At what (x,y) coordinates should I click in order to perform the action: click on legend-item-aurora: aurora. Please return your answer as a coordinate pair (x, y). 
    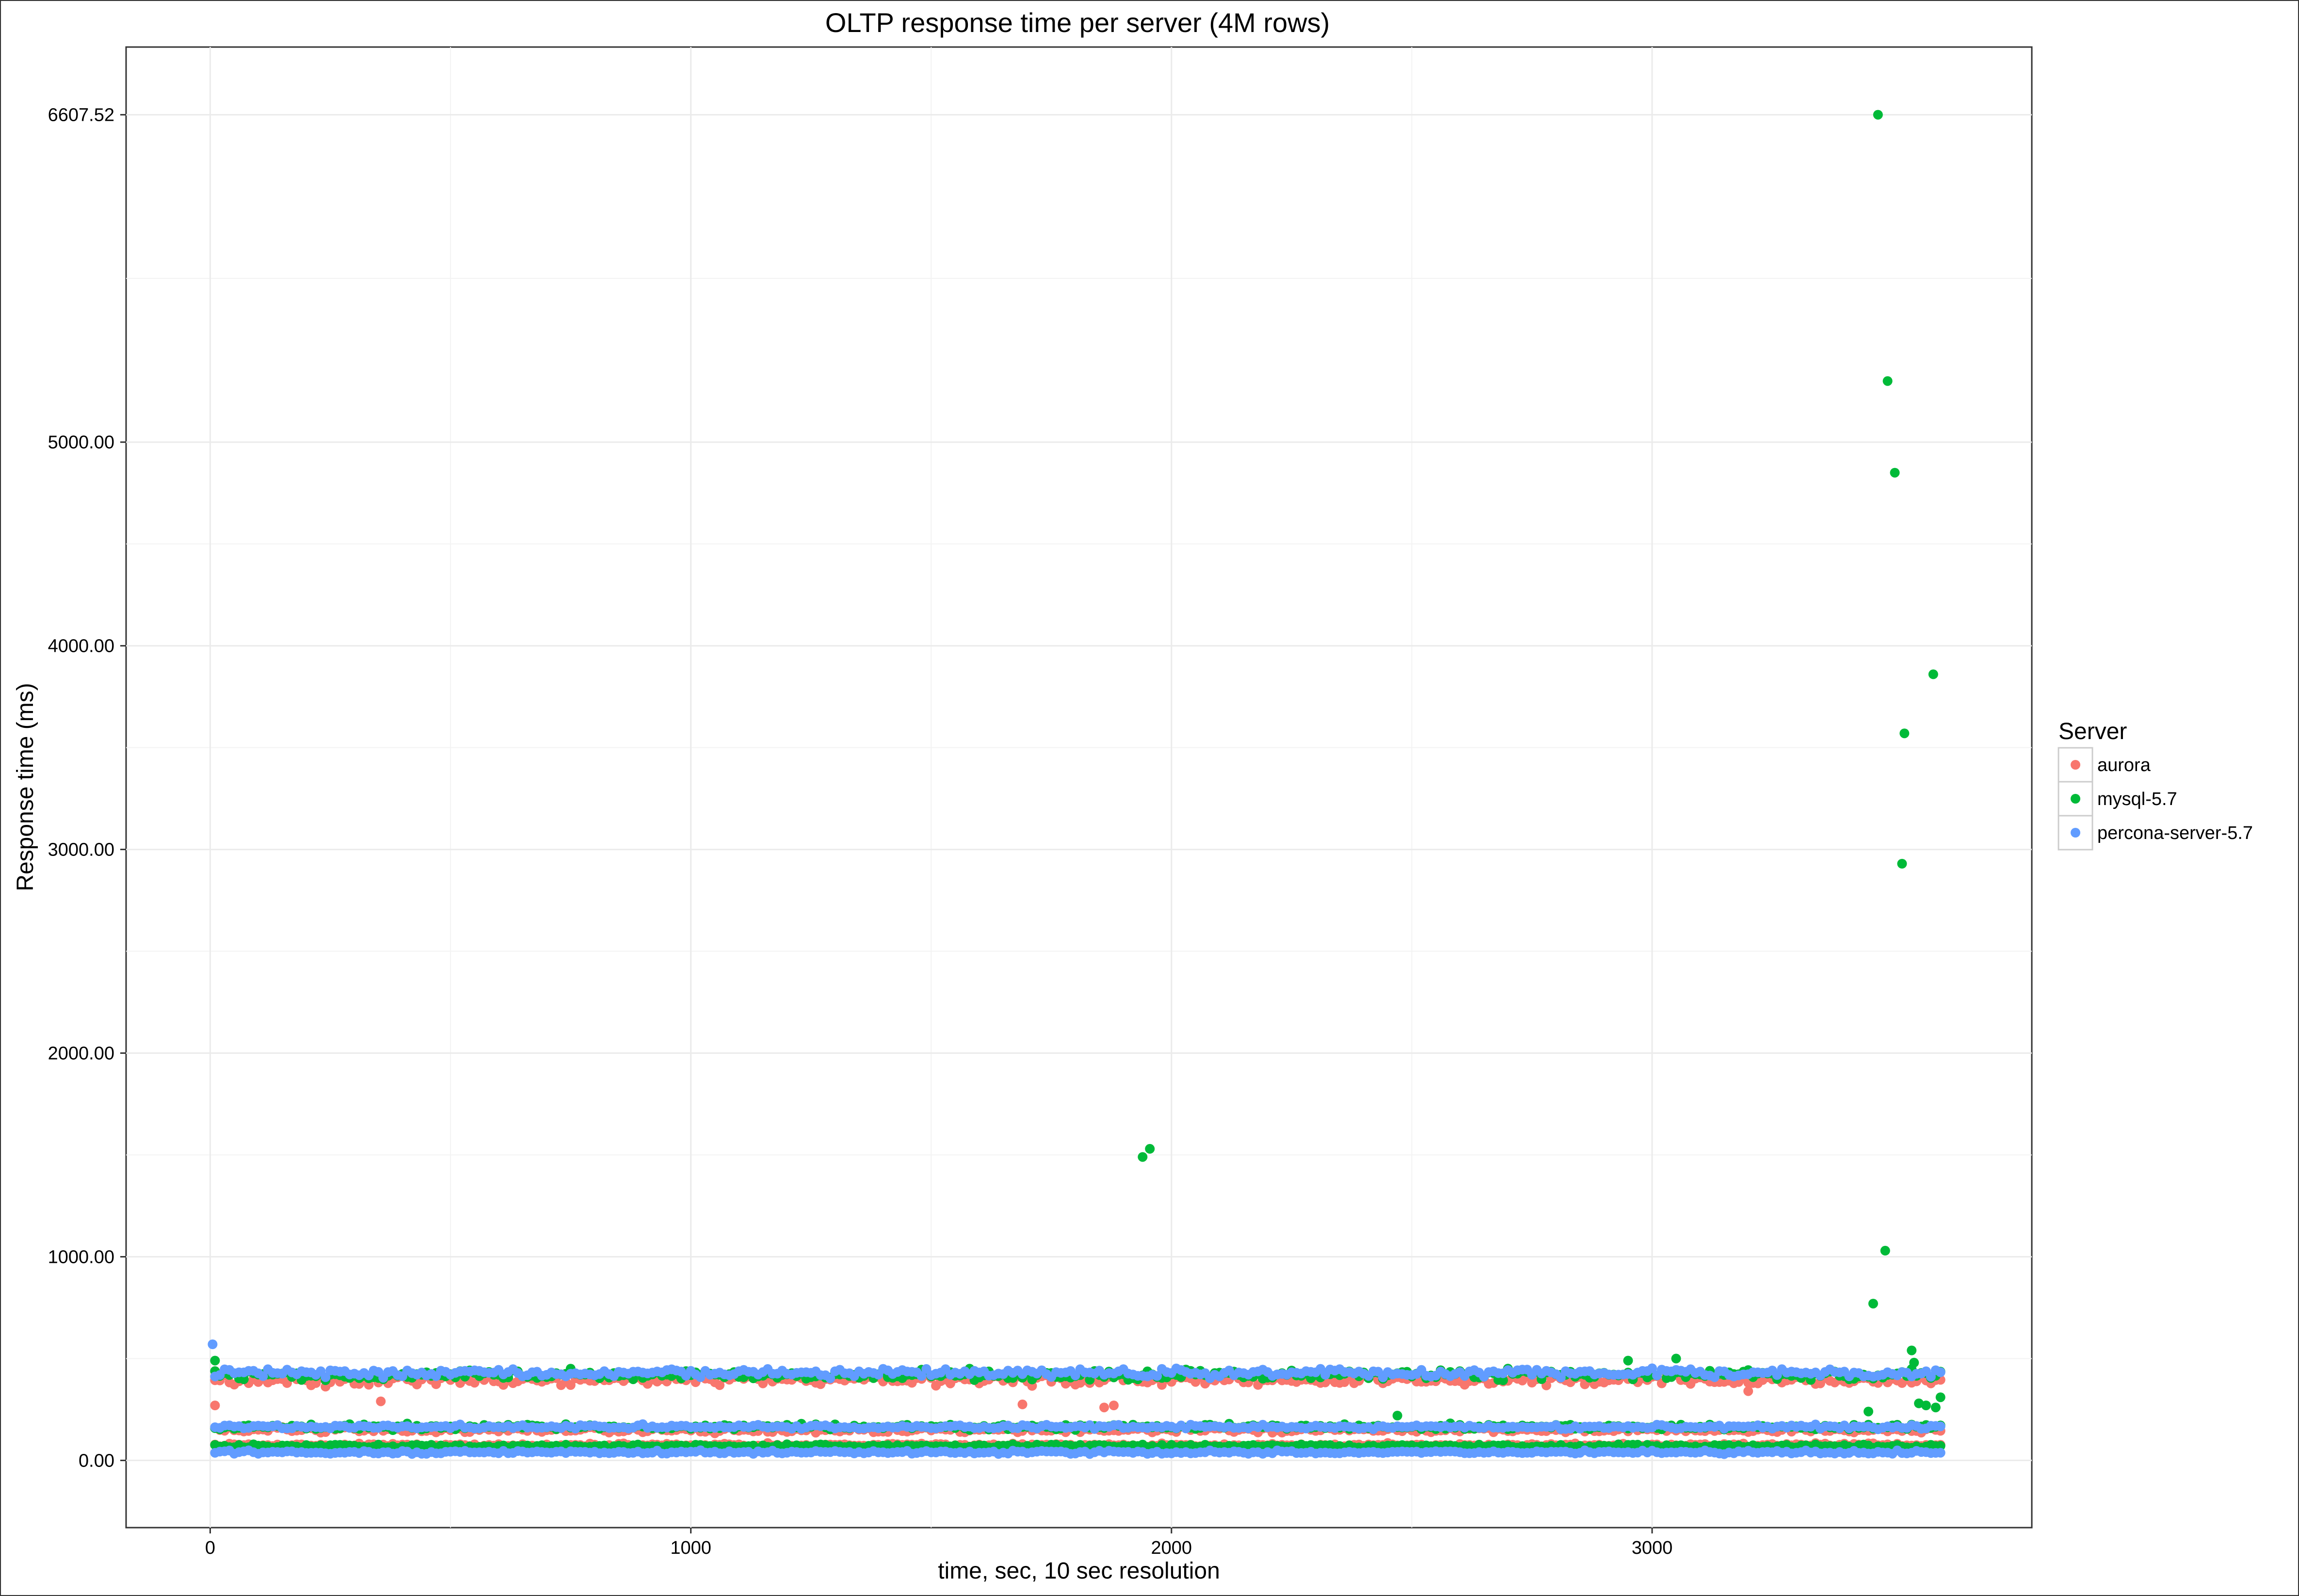
    Looking at the image, I should click on (2104, 765).